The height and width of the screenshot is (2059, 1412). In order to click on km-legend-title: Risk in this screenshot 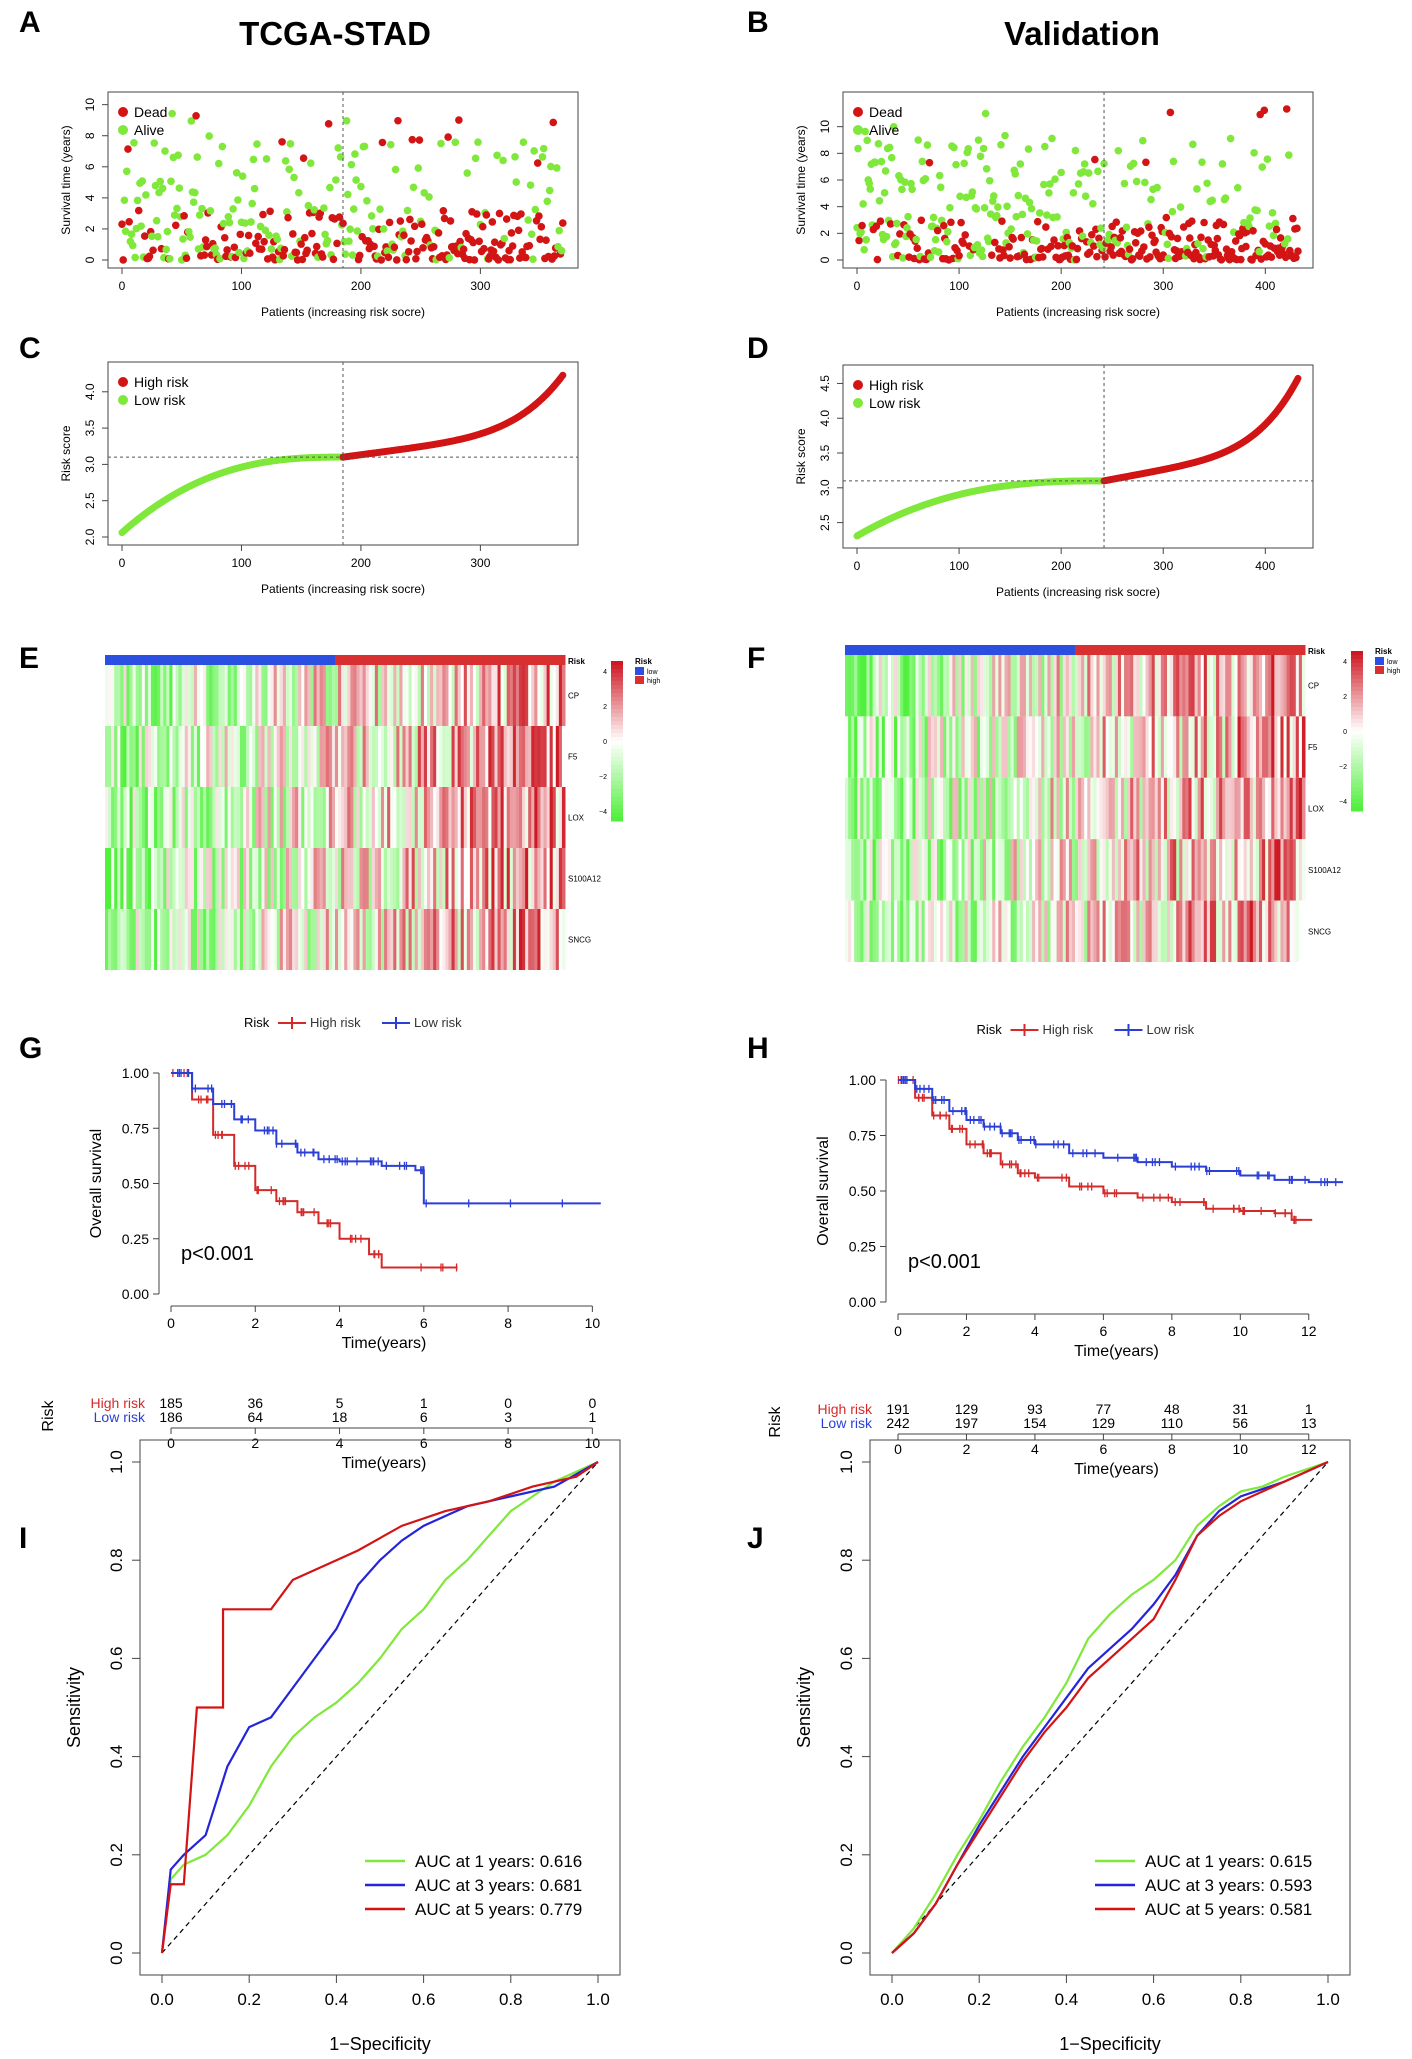, I will do `click(990, 1029)`.